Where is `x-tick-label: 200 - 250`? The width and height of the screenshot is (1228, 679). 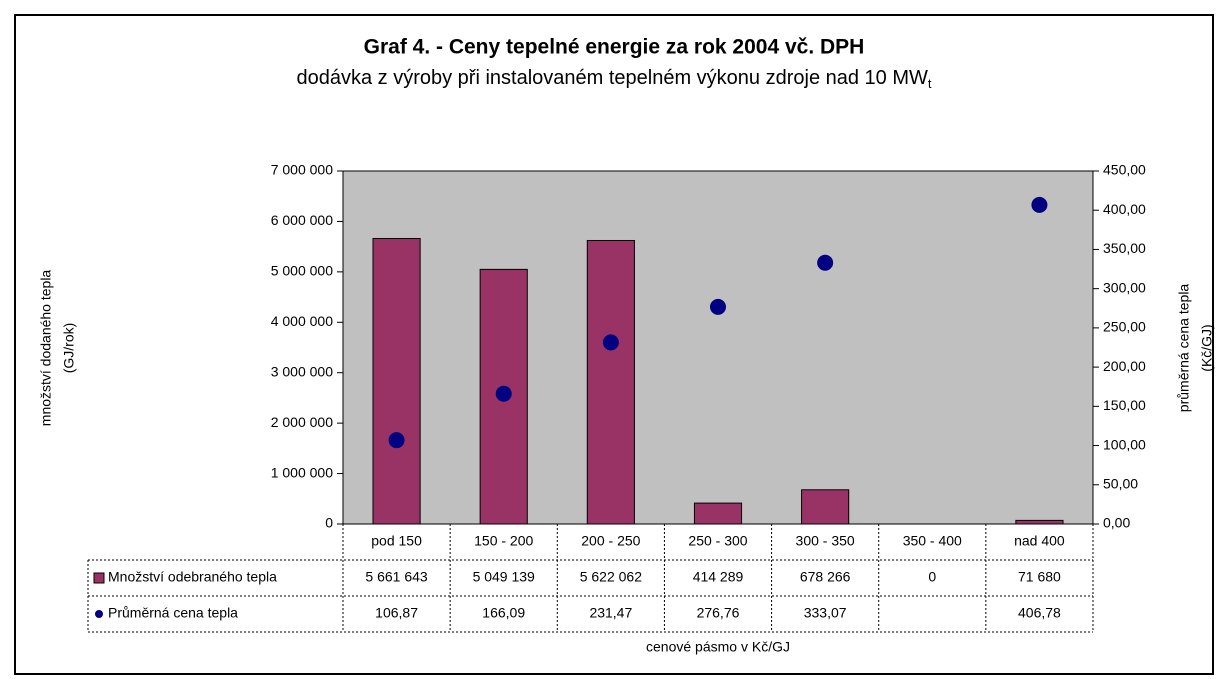
x-tick-label: 200 - 250 is located at coordinates (610, 541).